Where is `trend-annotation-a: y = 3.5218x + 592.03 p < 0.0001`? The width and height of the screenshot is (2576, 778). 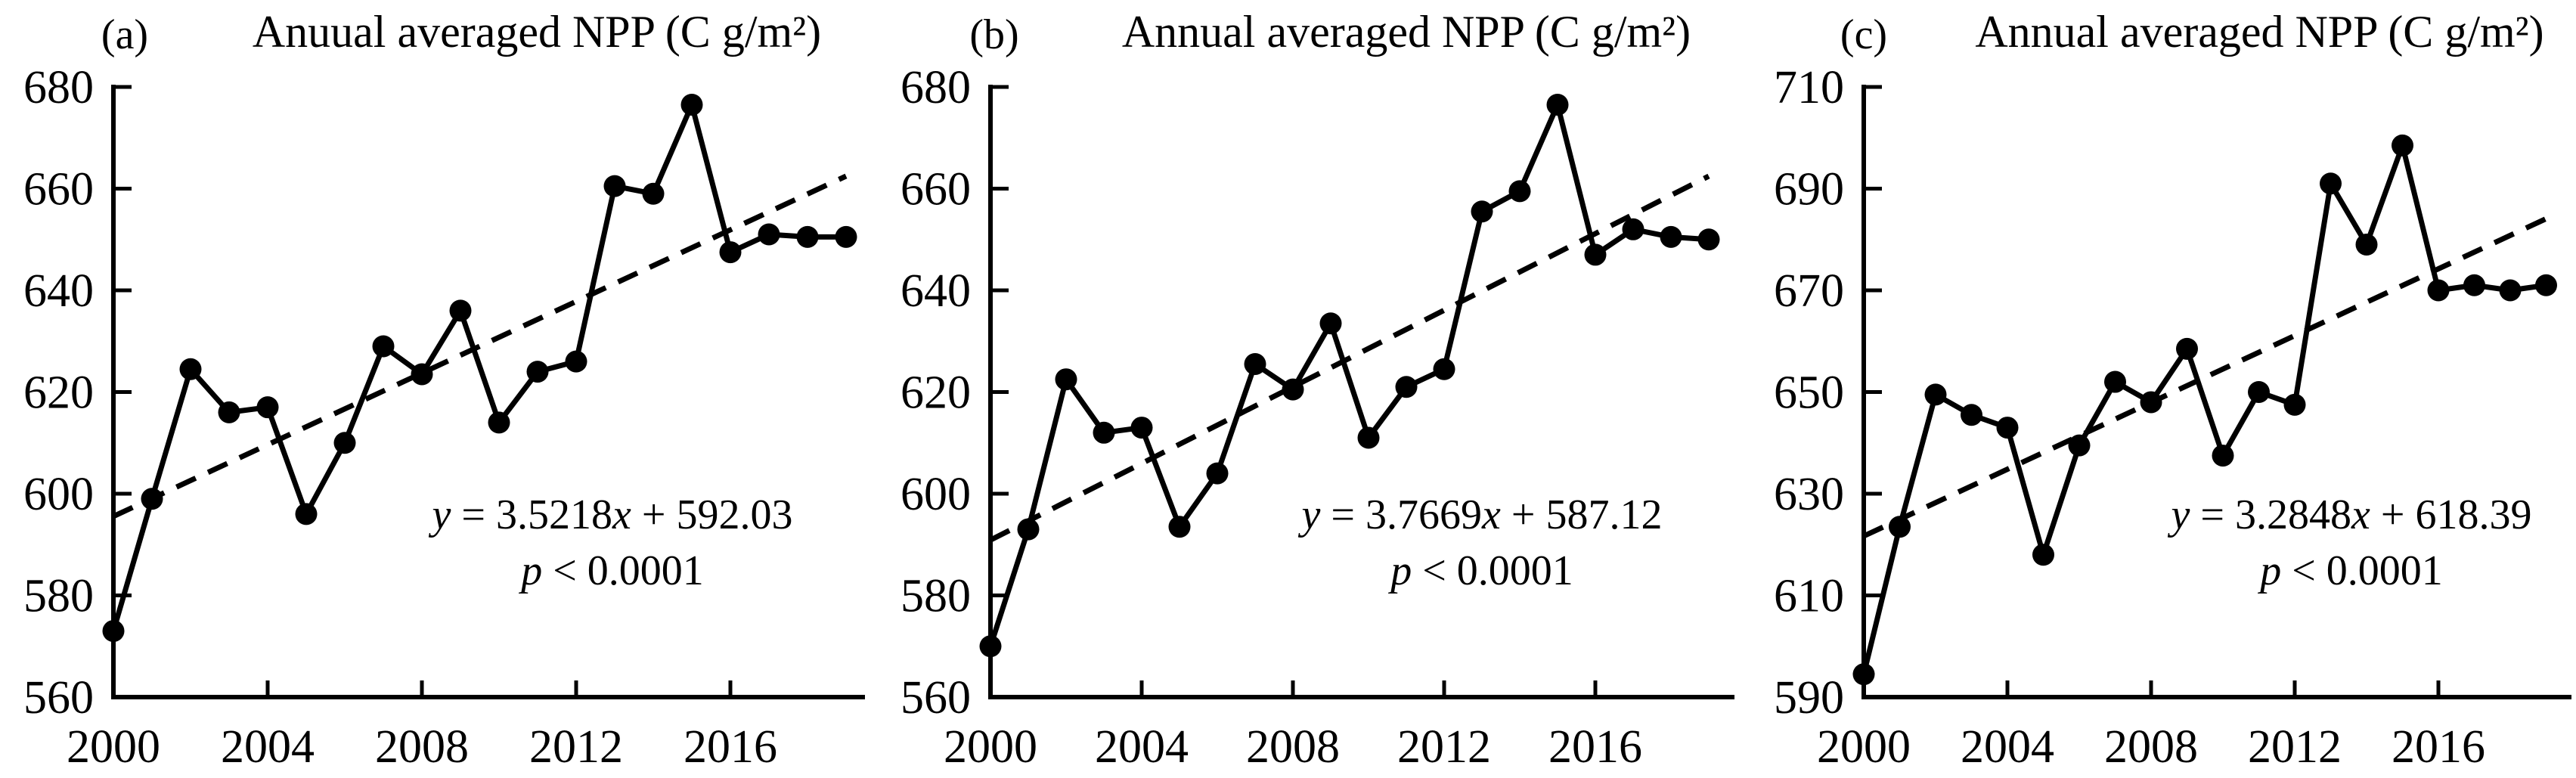 trend-annotation-a: y = 3.5218x + 592.03 p < 0.0001 is located at coordinates (612, 543).